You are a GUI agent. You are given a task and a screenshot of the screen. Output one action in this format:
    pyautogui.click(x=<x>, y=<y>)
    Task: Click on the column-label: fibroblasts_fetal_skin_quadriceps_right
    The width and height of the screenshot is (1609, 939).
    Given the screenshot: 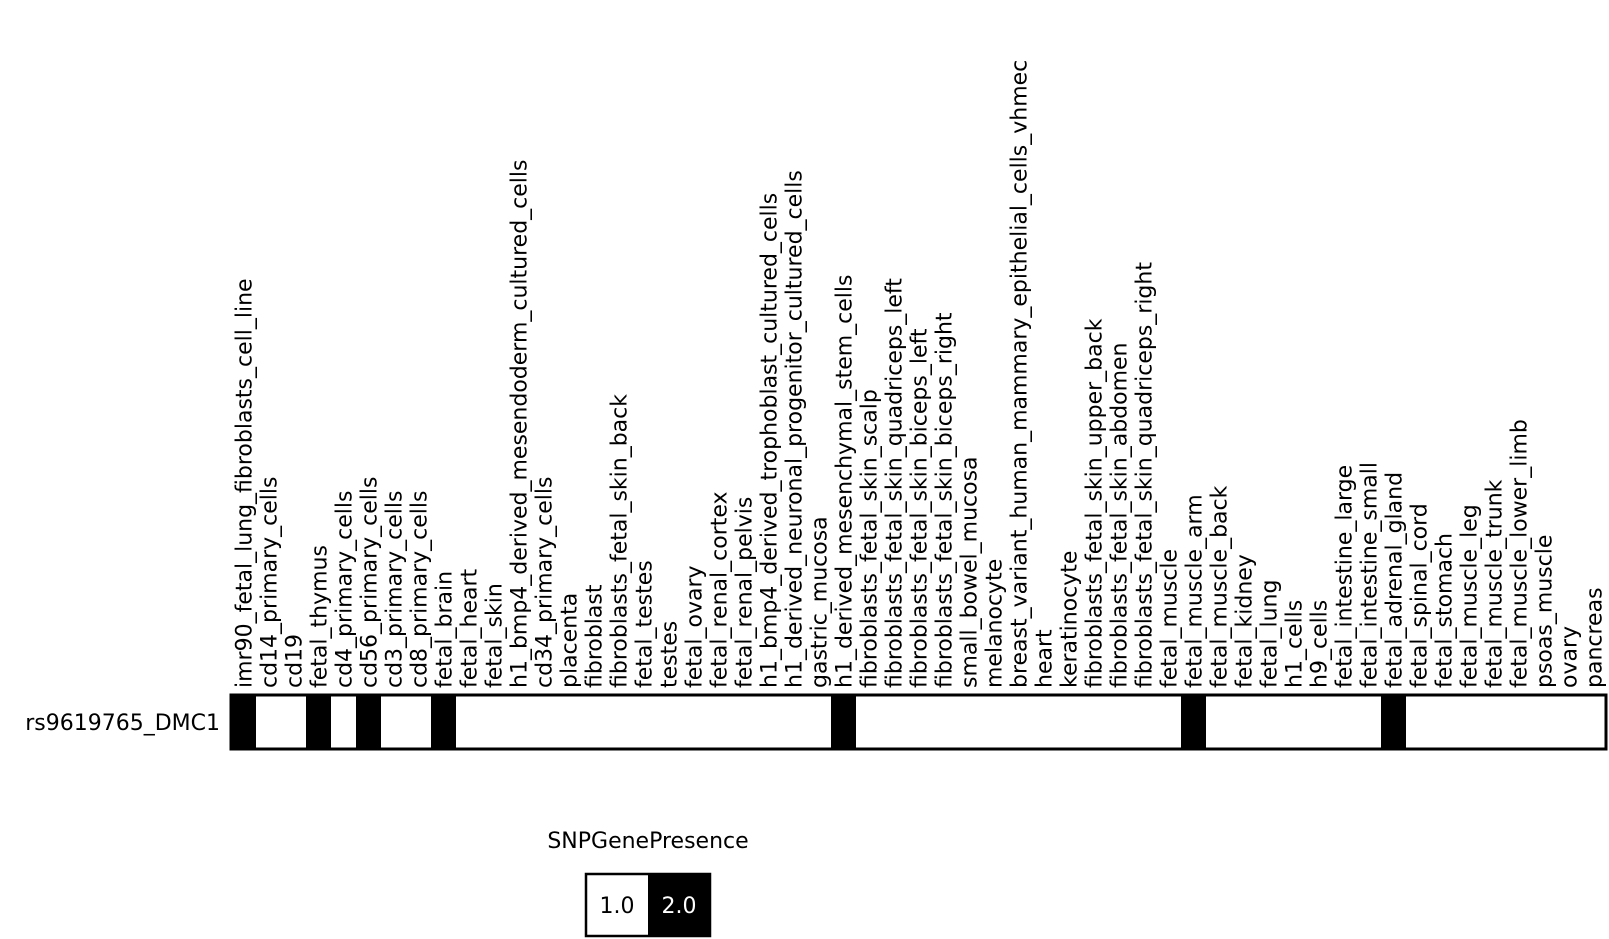 What is the action you would take?
    pyautogui.click(x=1145, y=475)
    